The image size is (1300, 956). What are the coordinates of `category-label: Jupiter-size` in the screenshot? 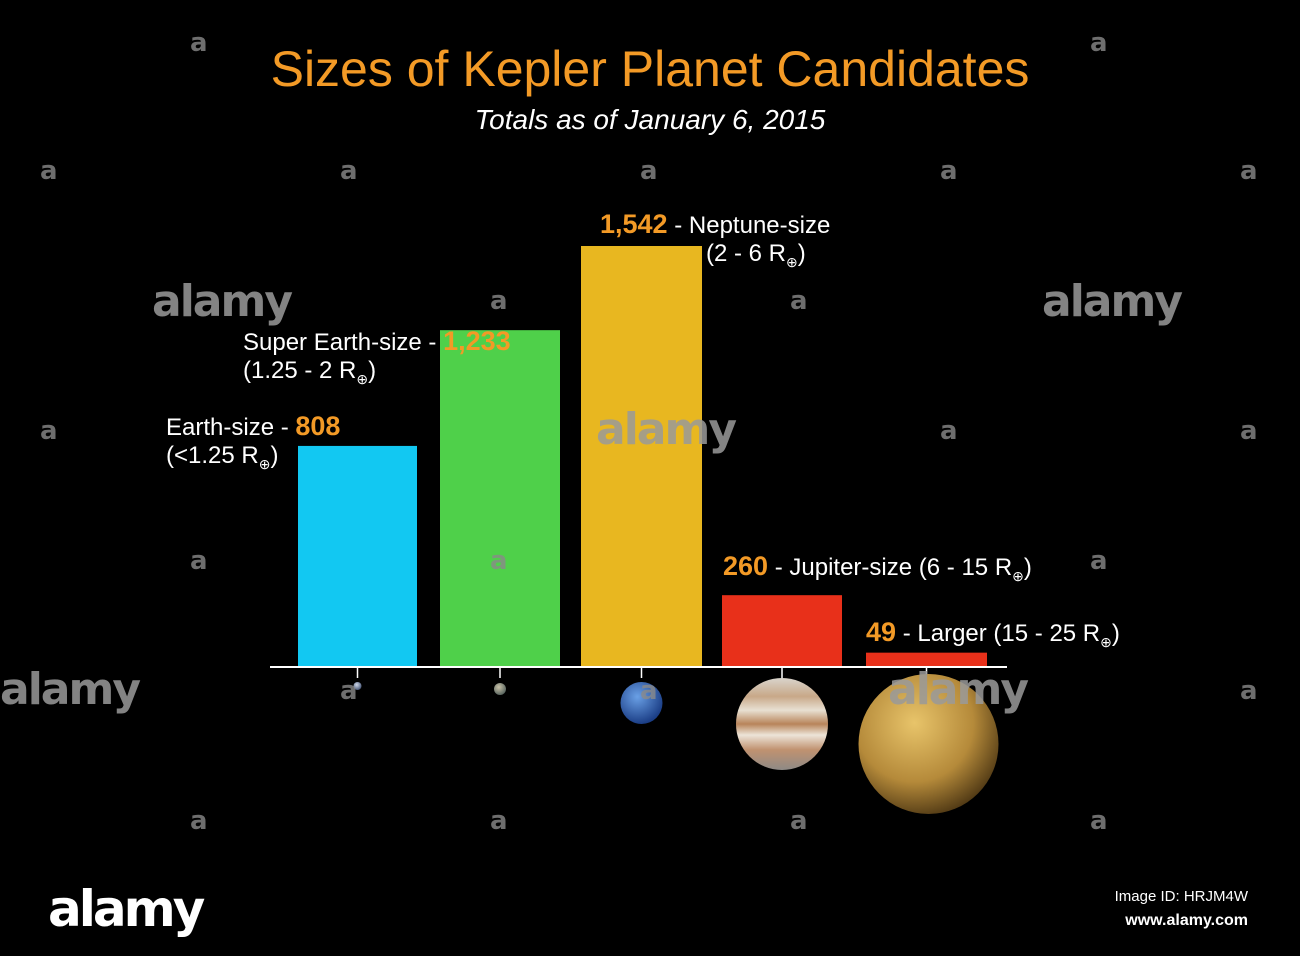 It's located at (851, 567).